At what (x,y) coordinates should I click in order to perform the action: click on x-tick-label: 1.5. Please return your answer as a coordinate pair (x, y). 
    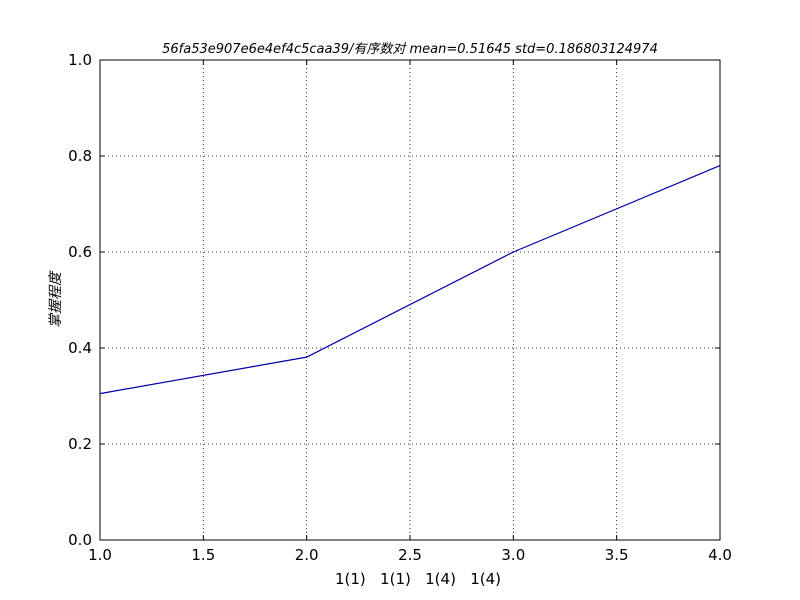
    Looking at the image, I should click on (203, 555).